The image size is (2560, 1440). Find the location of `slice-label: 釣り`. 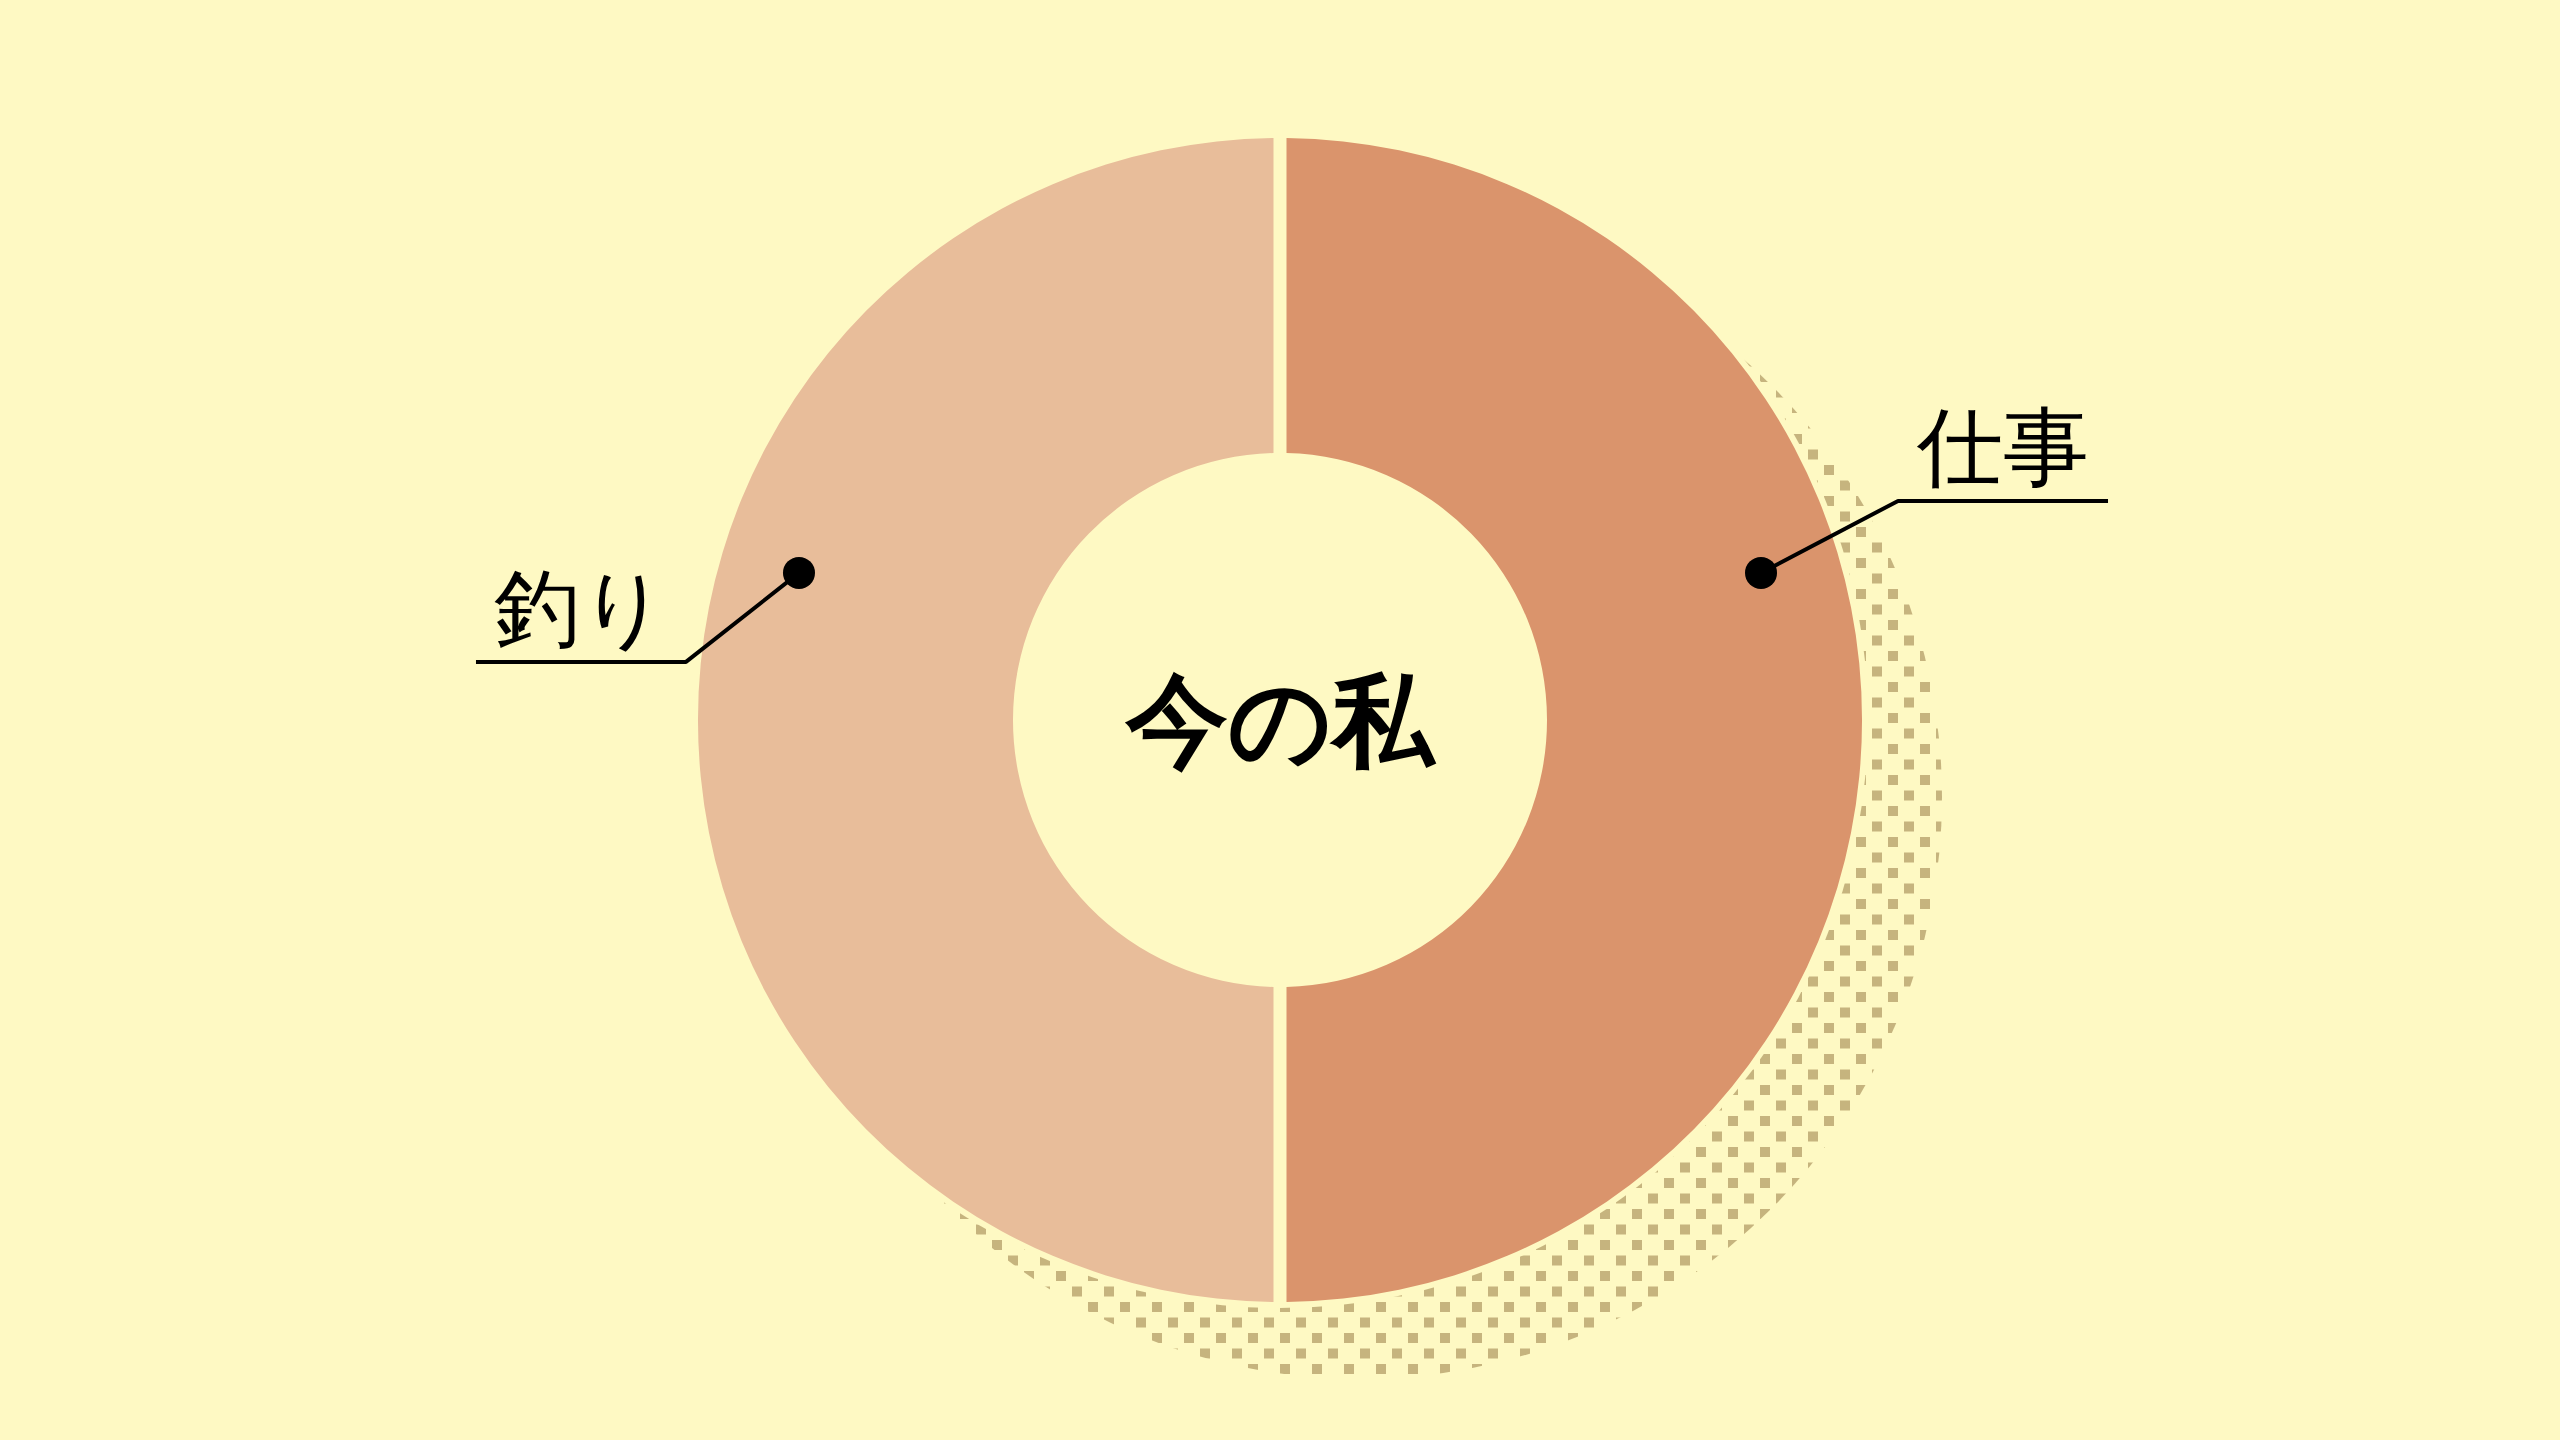

slice-label: 釣り is located at coordinates (580, 607).